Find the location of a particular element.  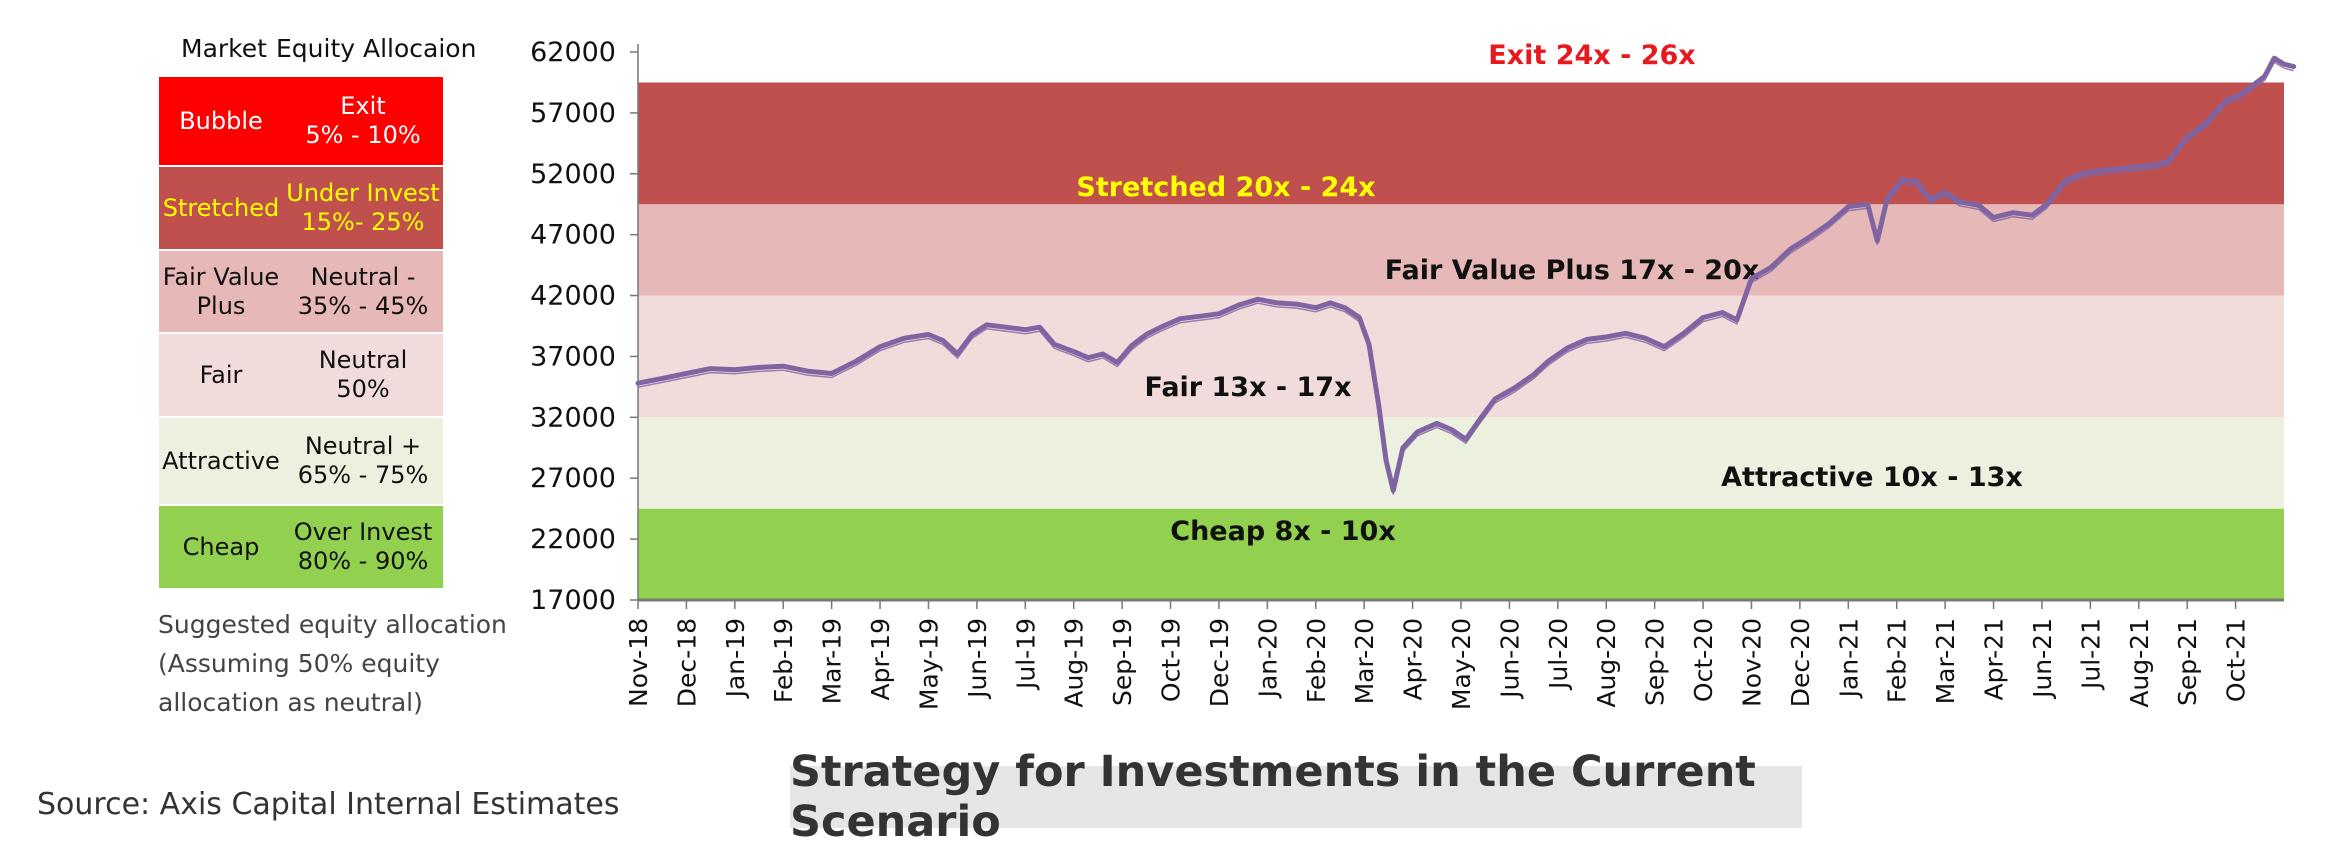

zone-label: Stretched 20x - 24x is located at coordinates (1225, 187).